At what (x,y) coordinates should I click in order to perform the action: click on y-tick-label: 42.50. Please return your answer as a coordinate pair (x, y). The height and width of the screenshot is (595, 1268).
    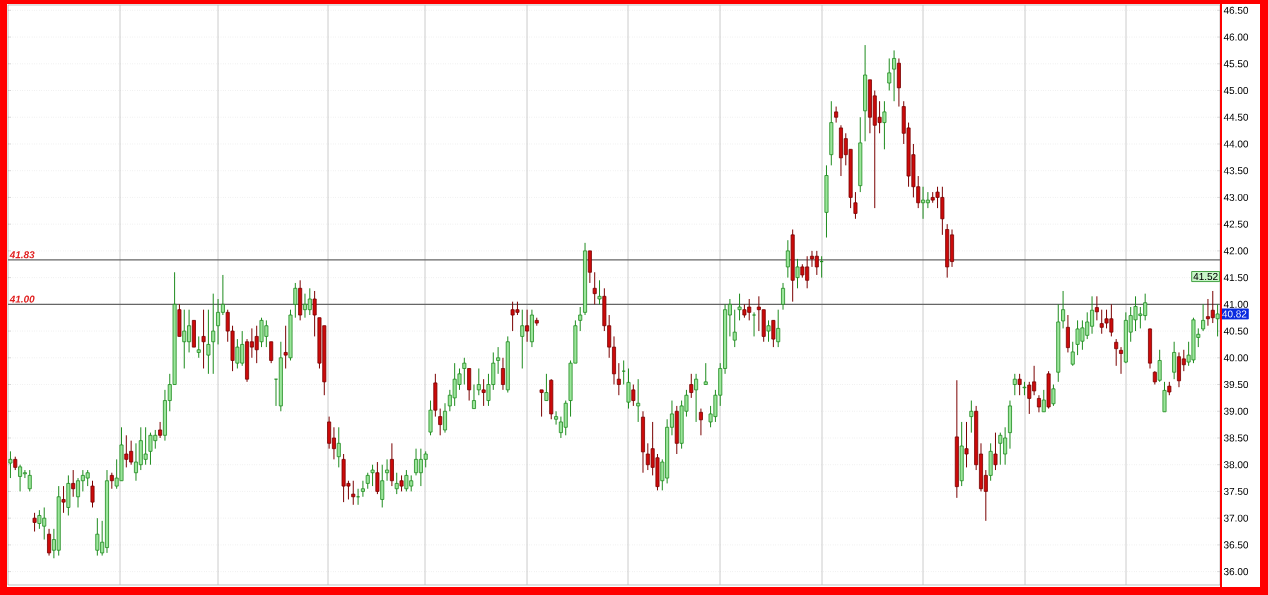
    Looking at the image, I should click on (1236, 224).